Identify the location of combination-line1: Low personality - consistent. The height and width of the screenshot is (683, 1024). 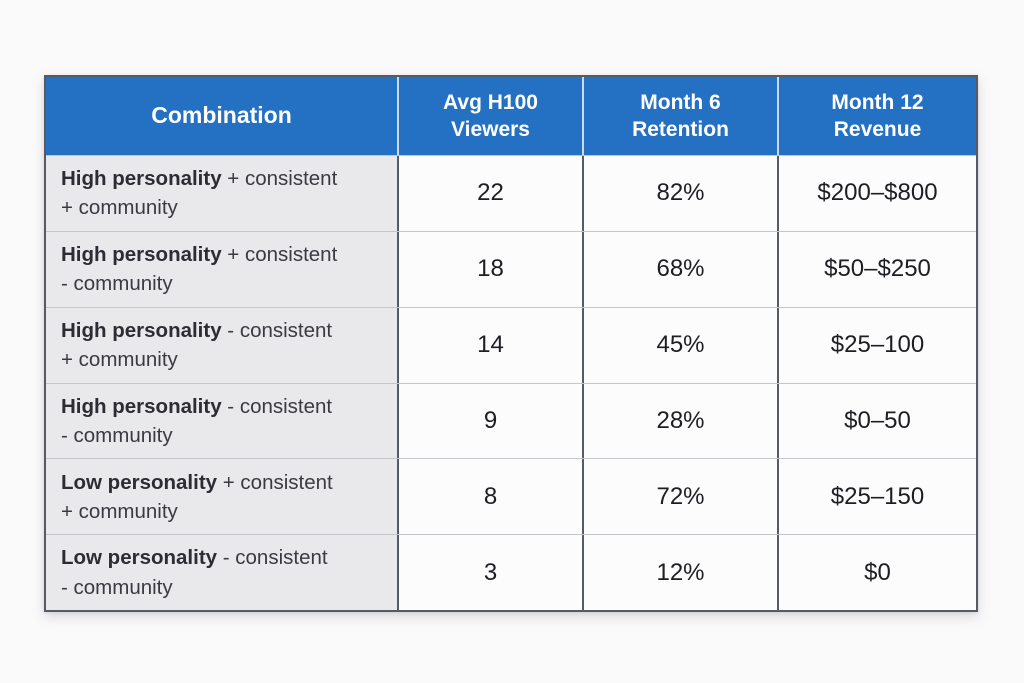
(224, 557).